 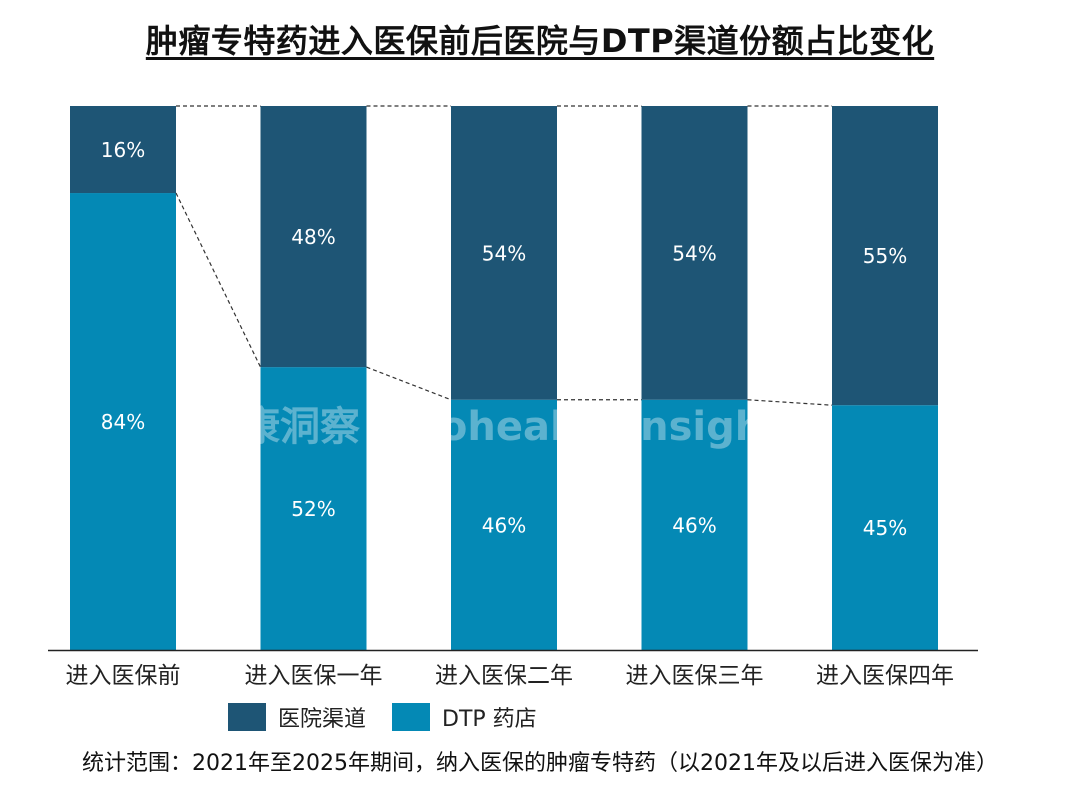 What do you see at coordinates (695, 676) in the screenshot?
I see `category-label-3: 进入医保三年` at bounding box center [695, 676].